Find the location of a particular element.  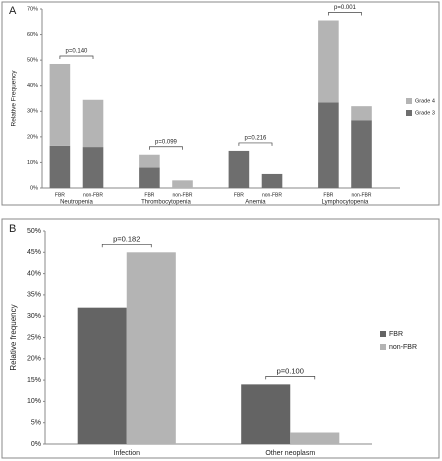

annotation: p=0.099 is located at coordinates (166, 142).